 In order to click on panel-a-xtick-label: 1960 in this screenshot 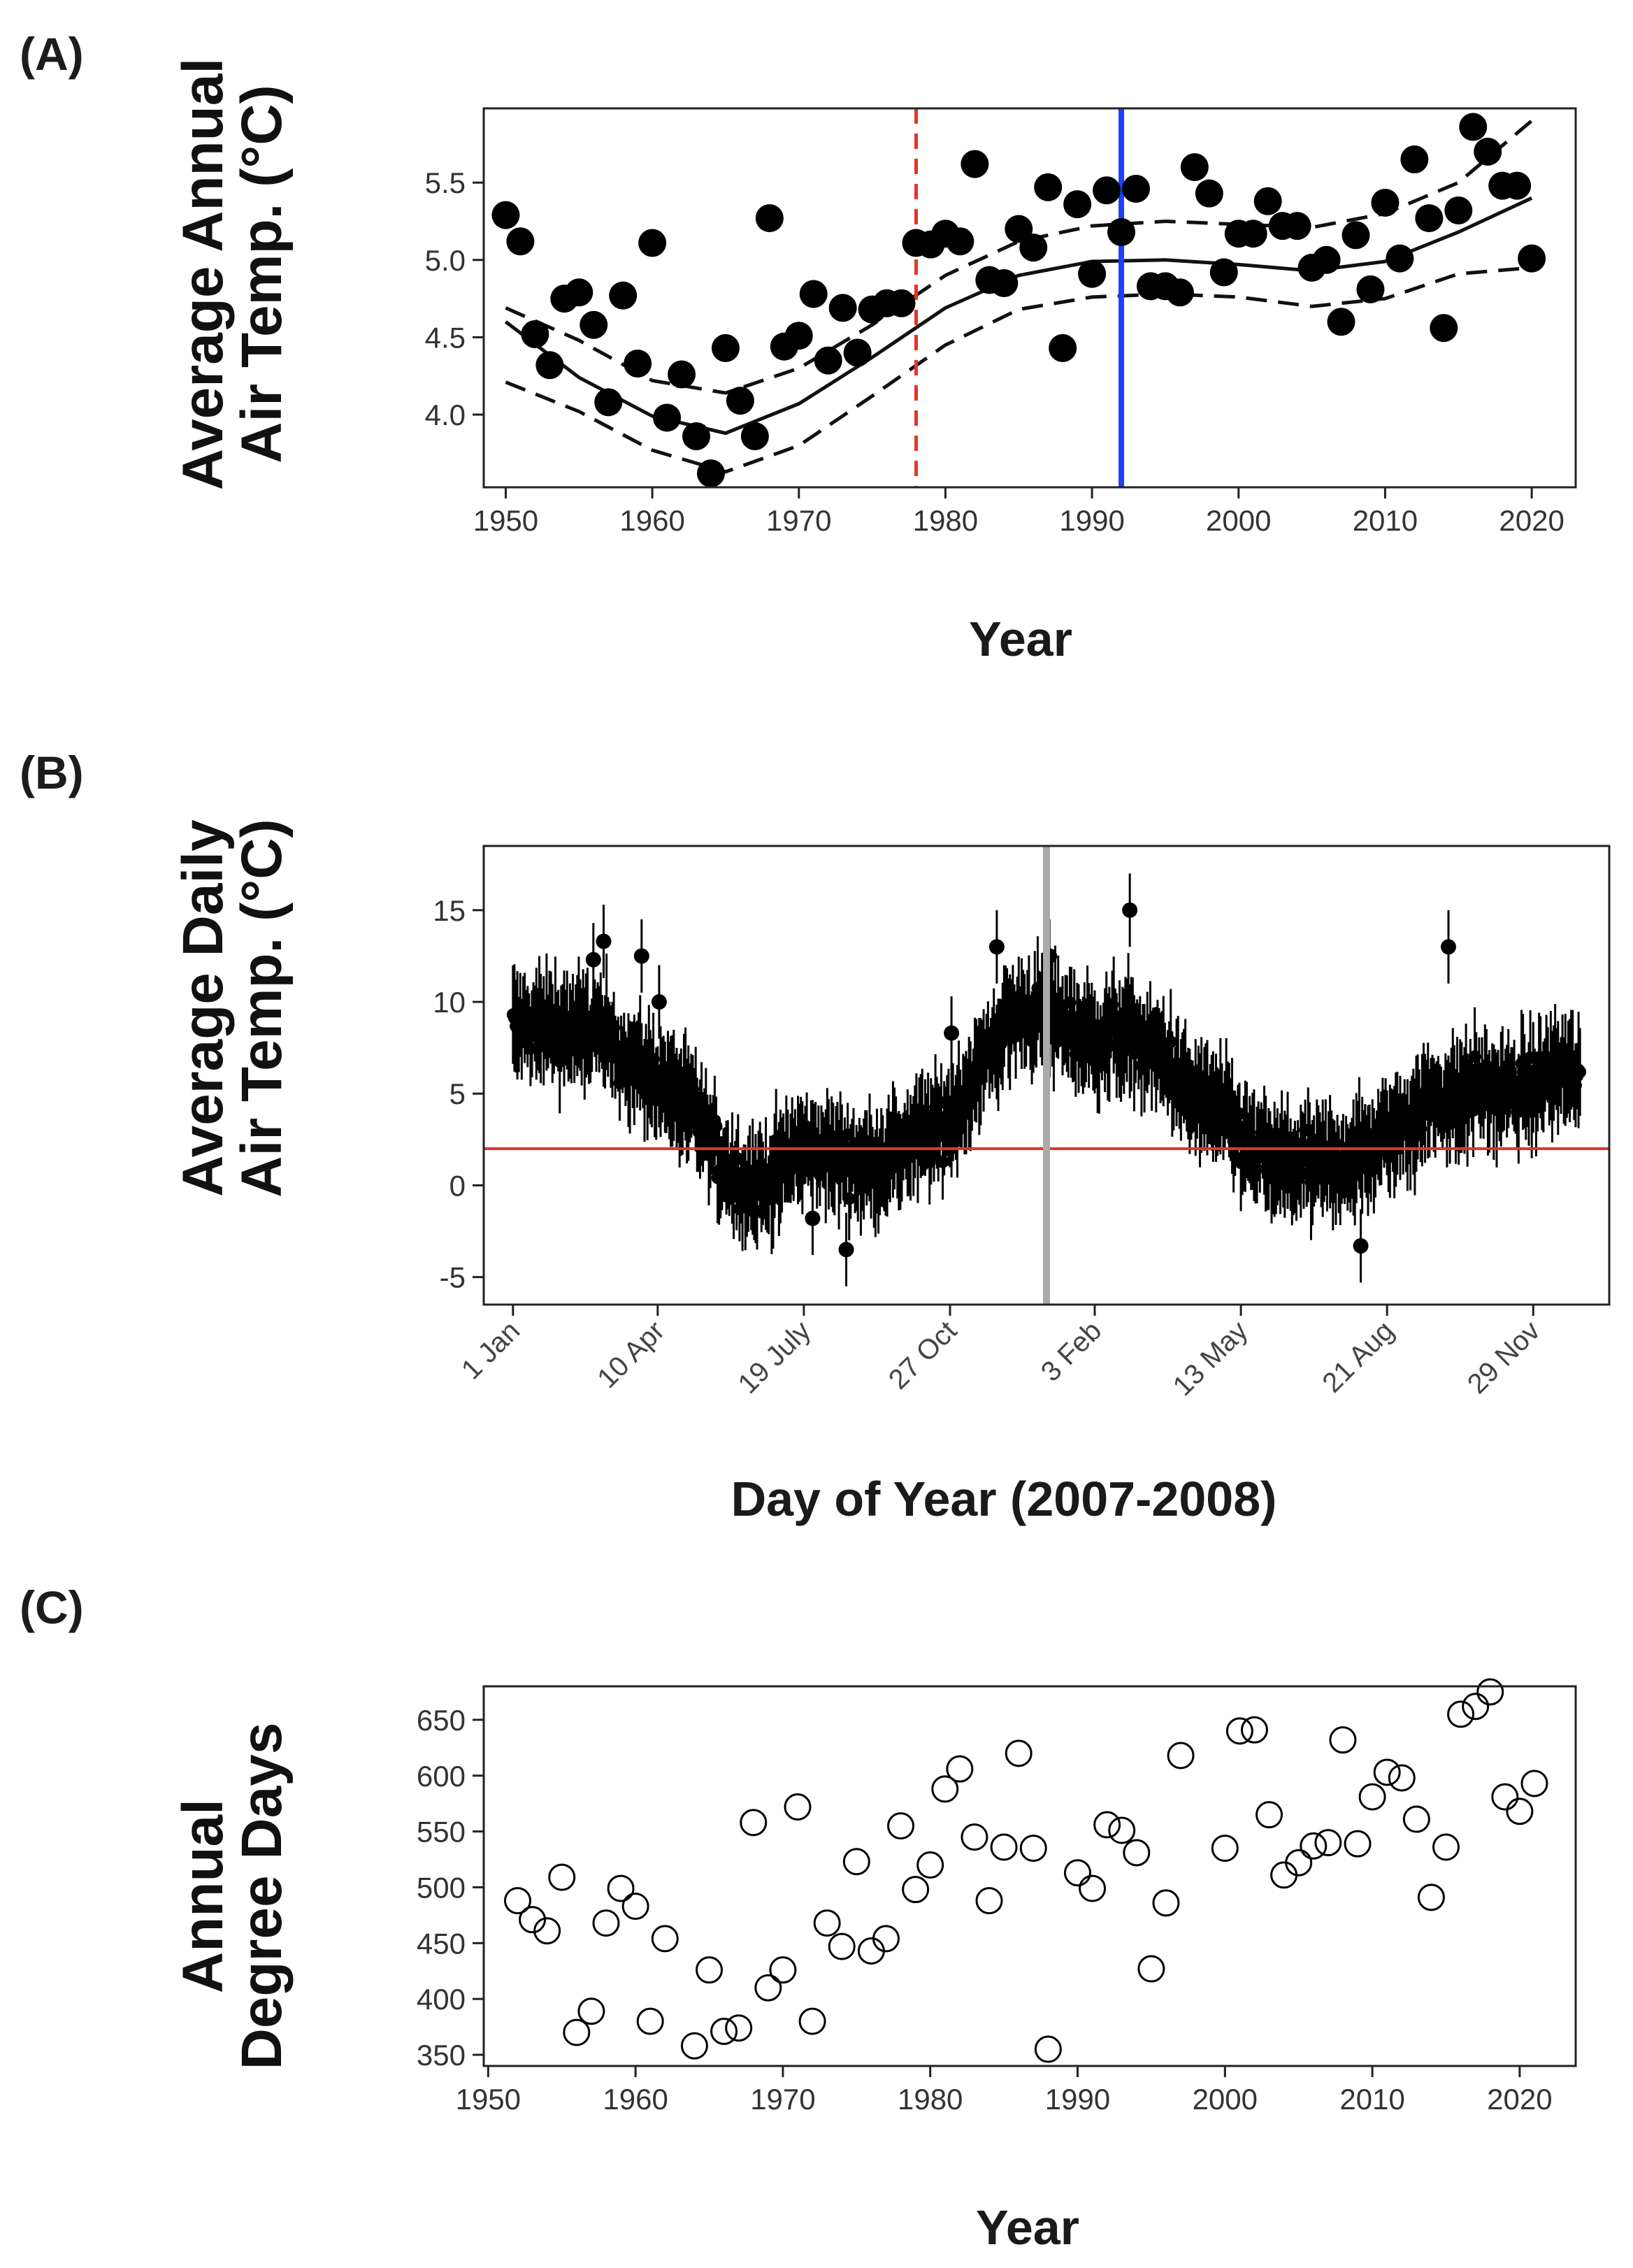, I will do `click(651, 520)`.